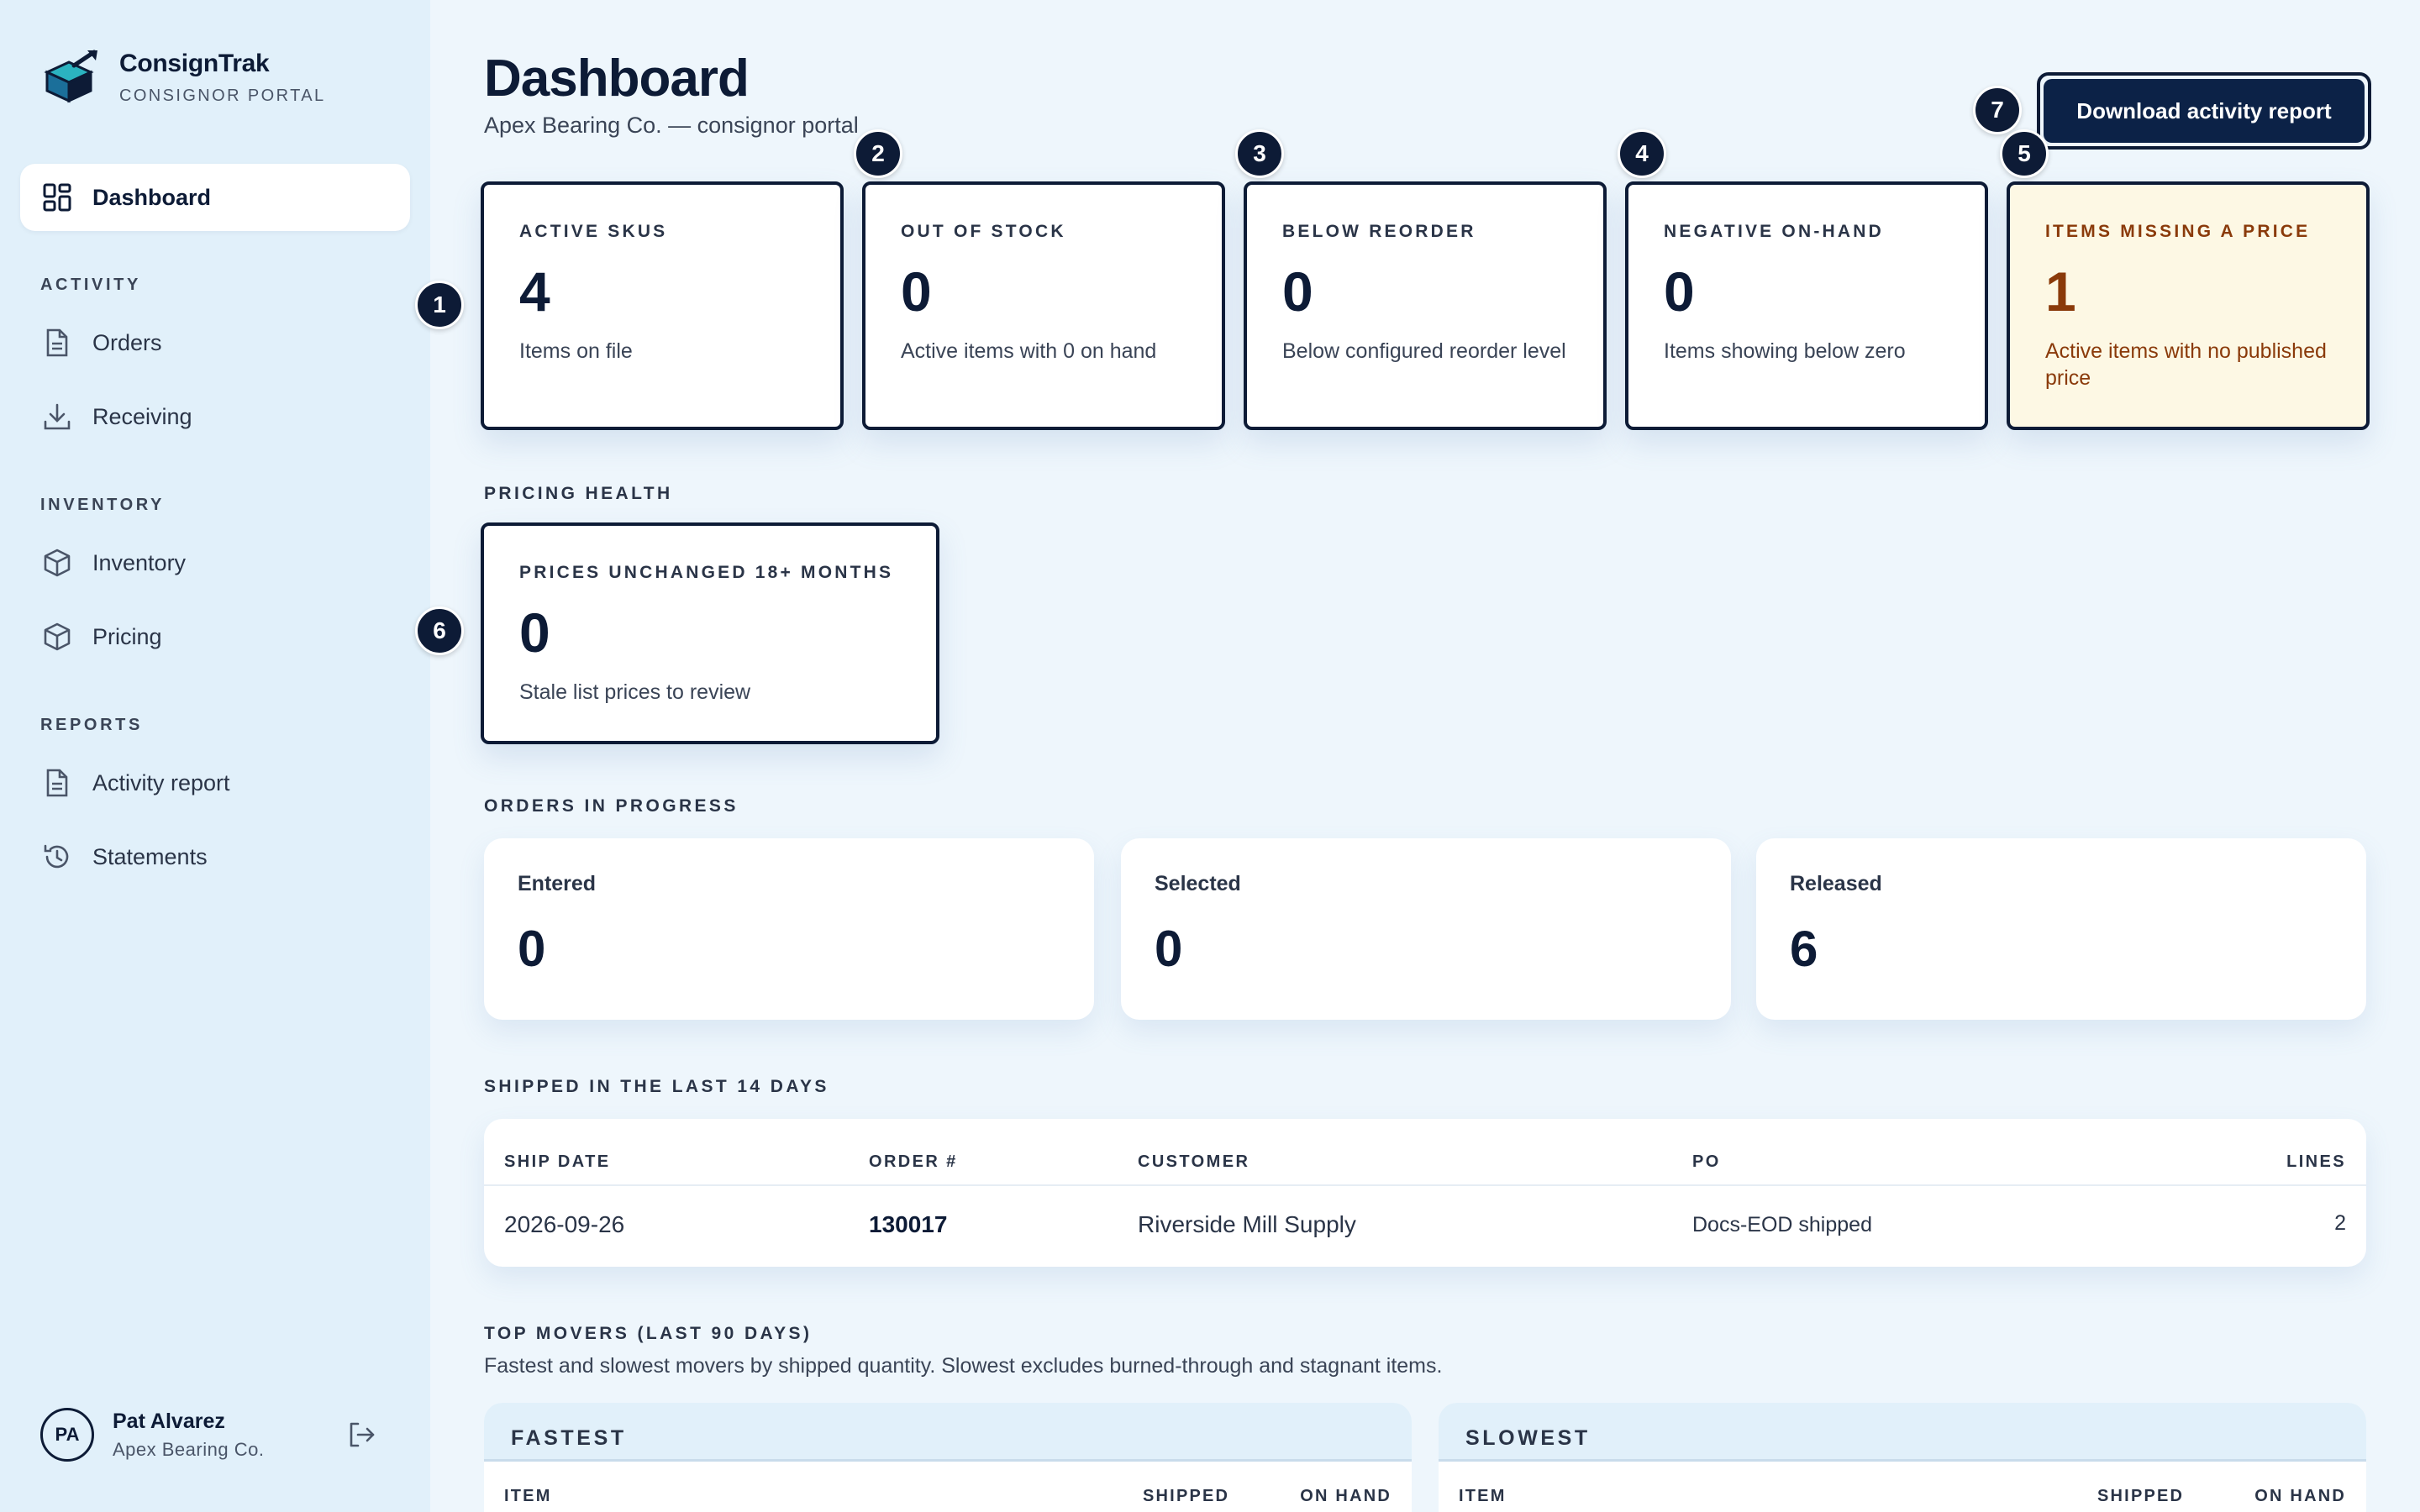  I want to click on sidebar-item-label: Pricing, so click(127, 636).